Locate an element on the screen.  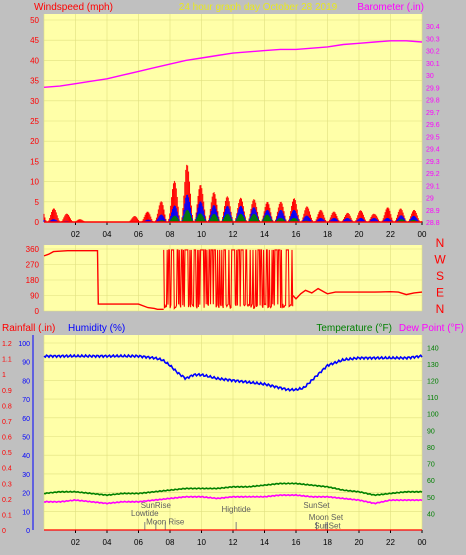
direction-tick-label: 270 is located at coordinates (33, 265).